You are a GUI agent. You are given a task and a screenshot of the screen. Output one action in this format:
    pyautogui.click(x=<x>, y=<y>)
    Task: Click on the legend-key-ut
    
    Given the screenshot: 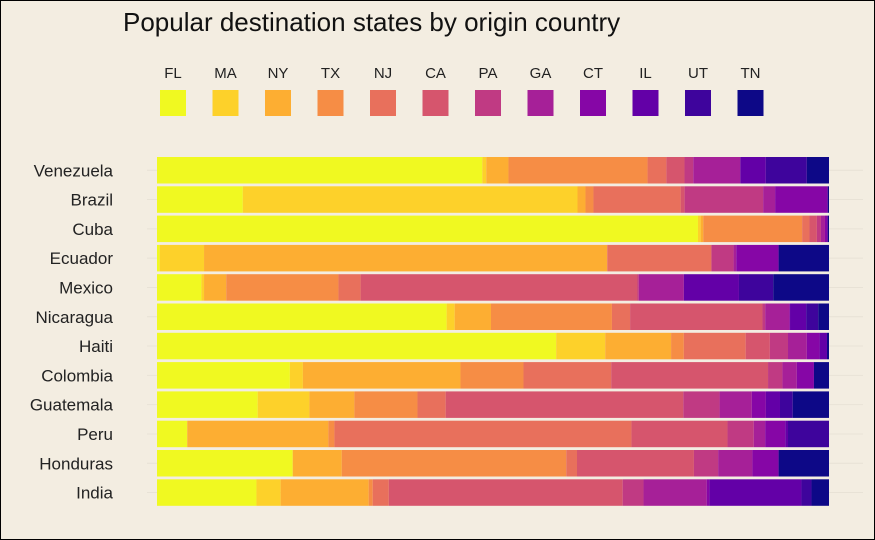 What is the action you would take?
    pyautogui.click(x=698, y=103)
    